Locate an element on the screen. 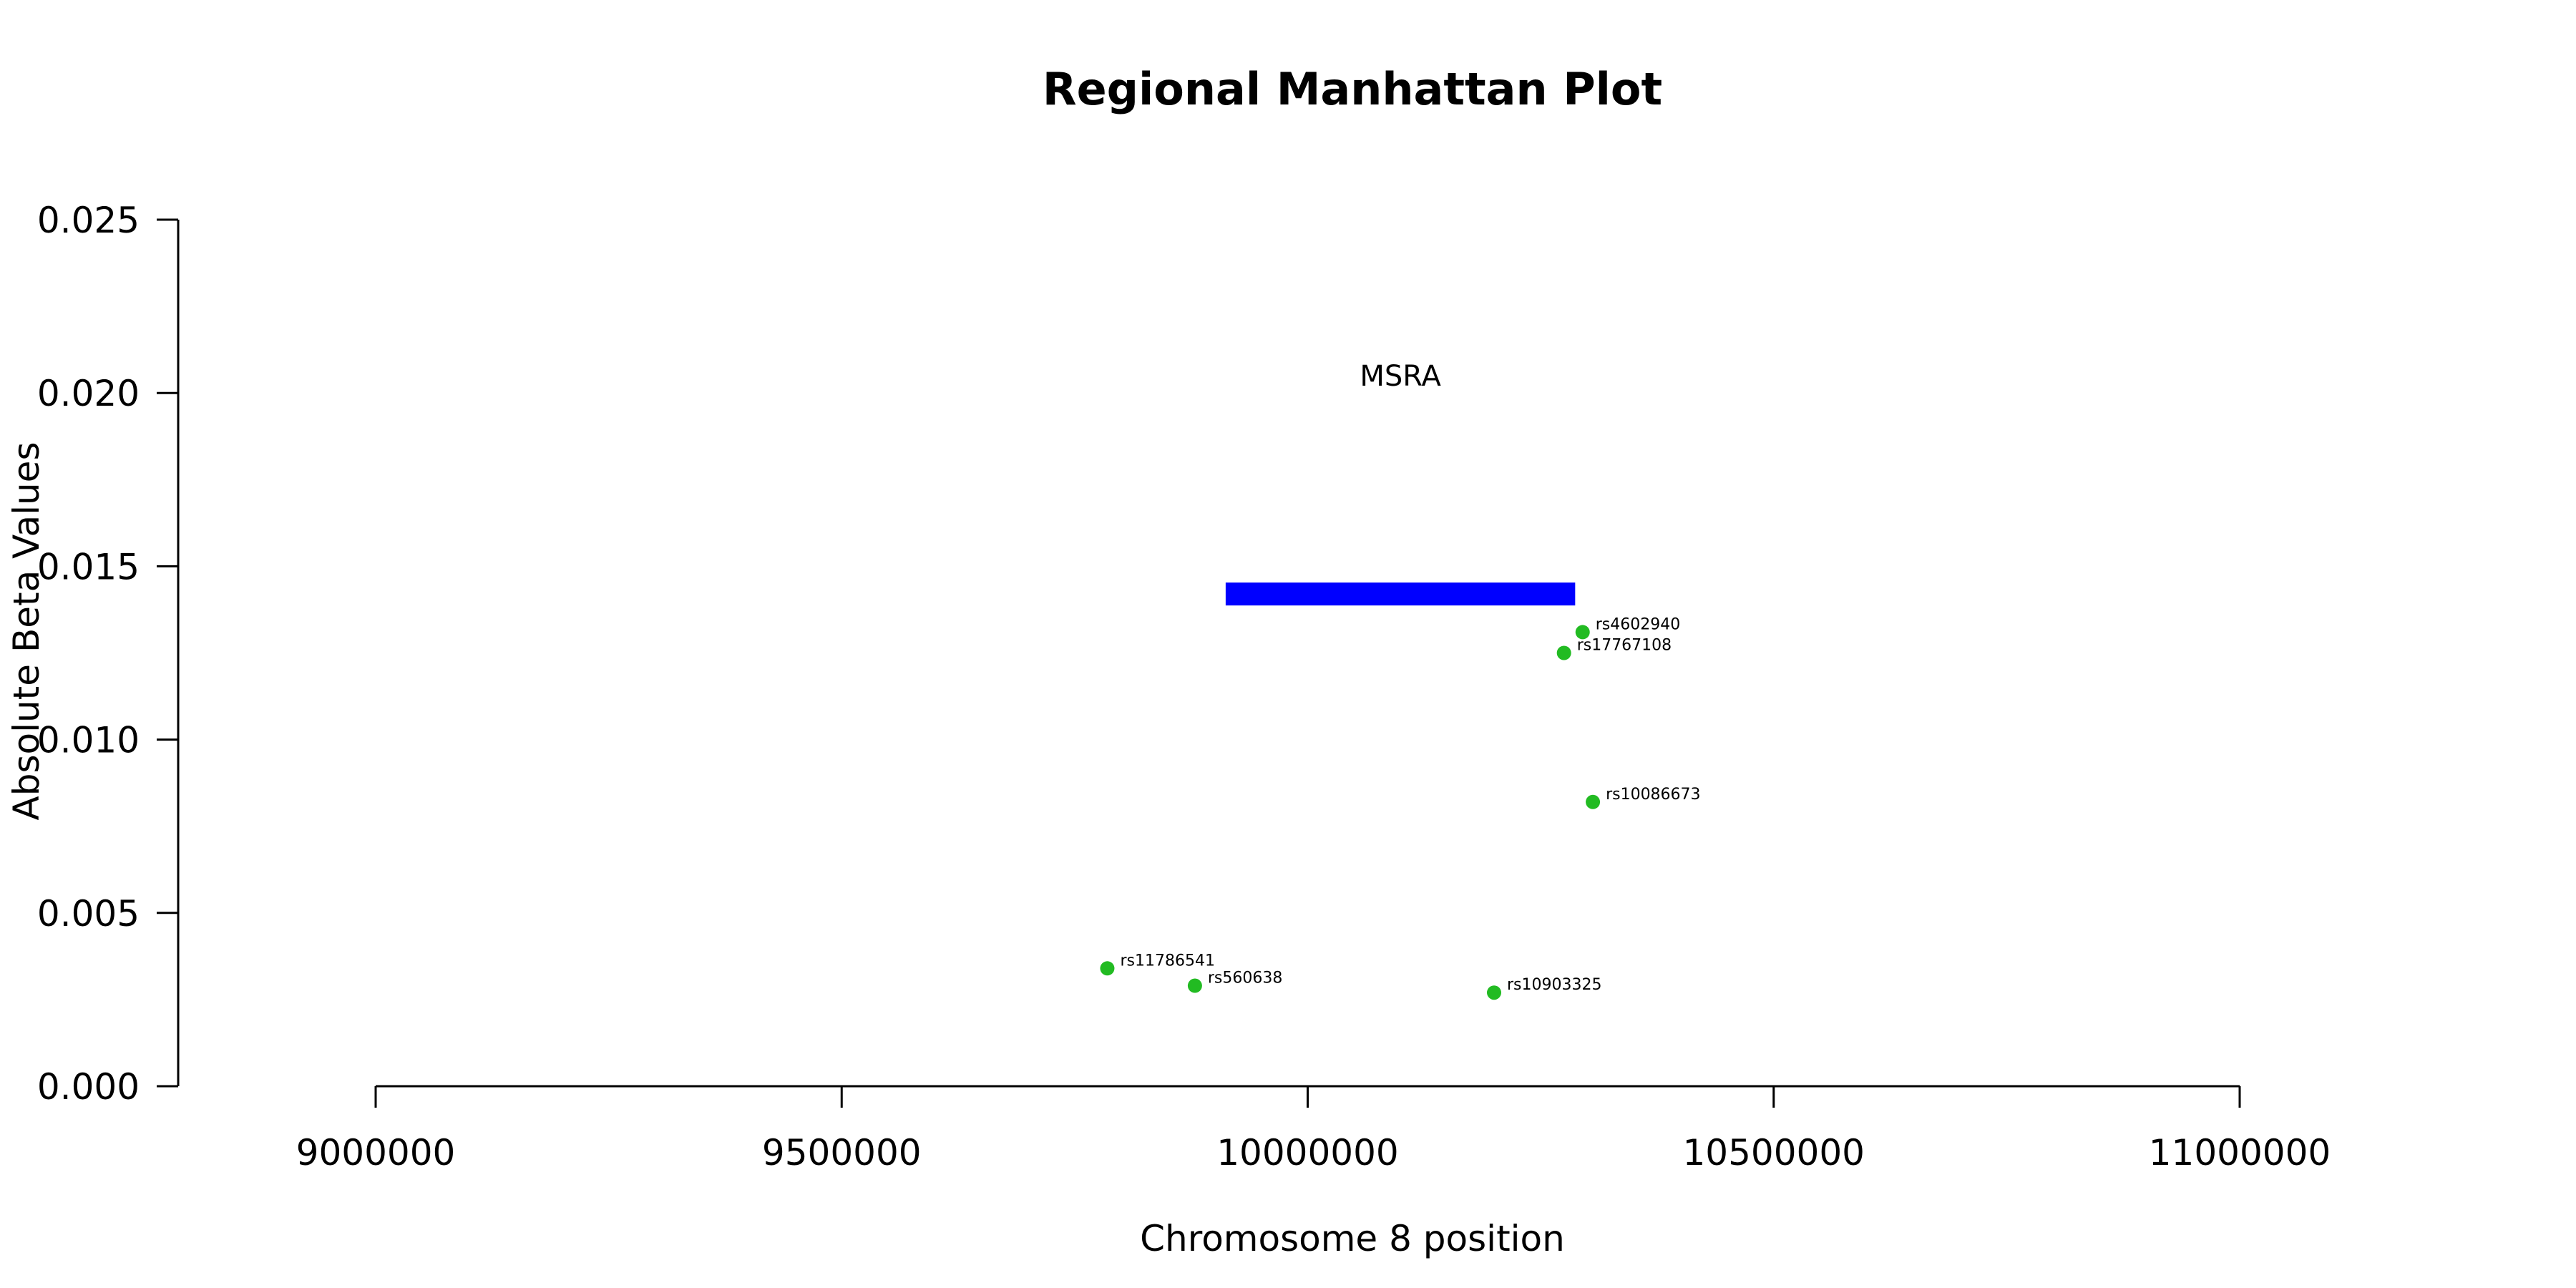 The width and height of the screenshot is (2576, 1288). snp-label: rs10086673 is located at coordinates (1653, 795).